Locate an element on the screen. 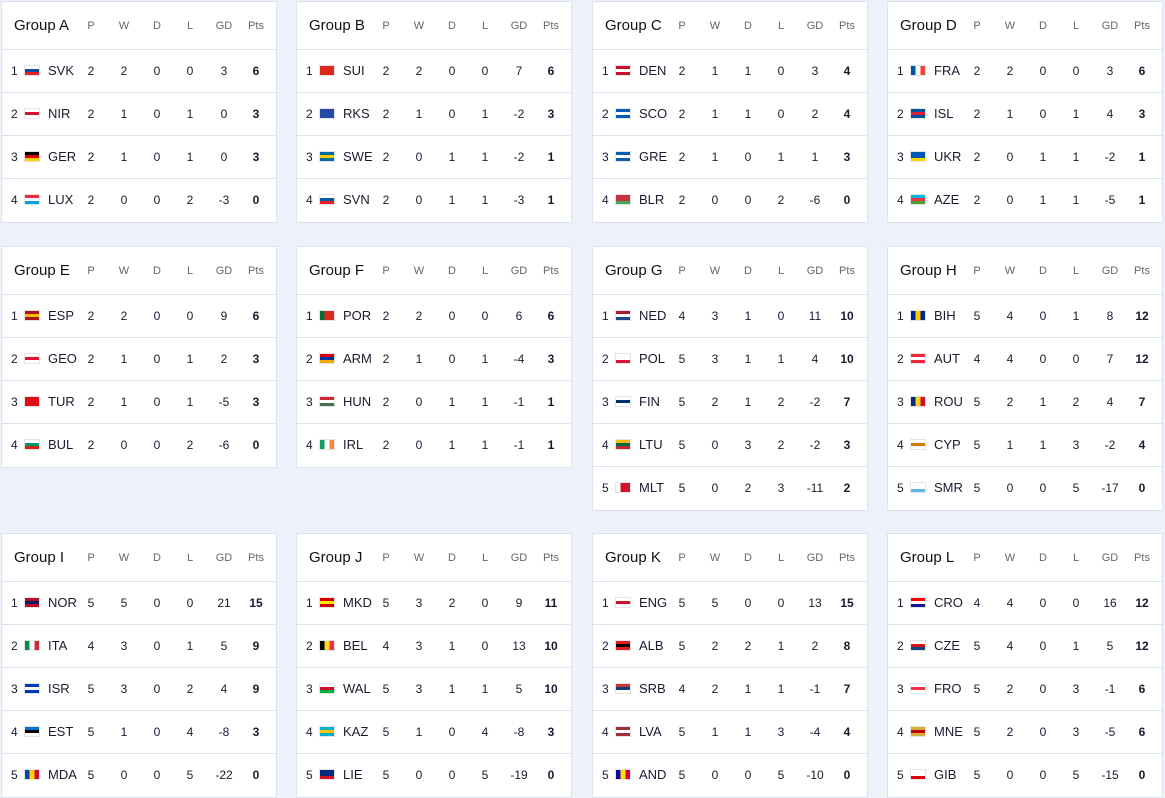 The height and width of the screenshot is (798, 1165). team-code: IRL is located at coordinates (353, 444).